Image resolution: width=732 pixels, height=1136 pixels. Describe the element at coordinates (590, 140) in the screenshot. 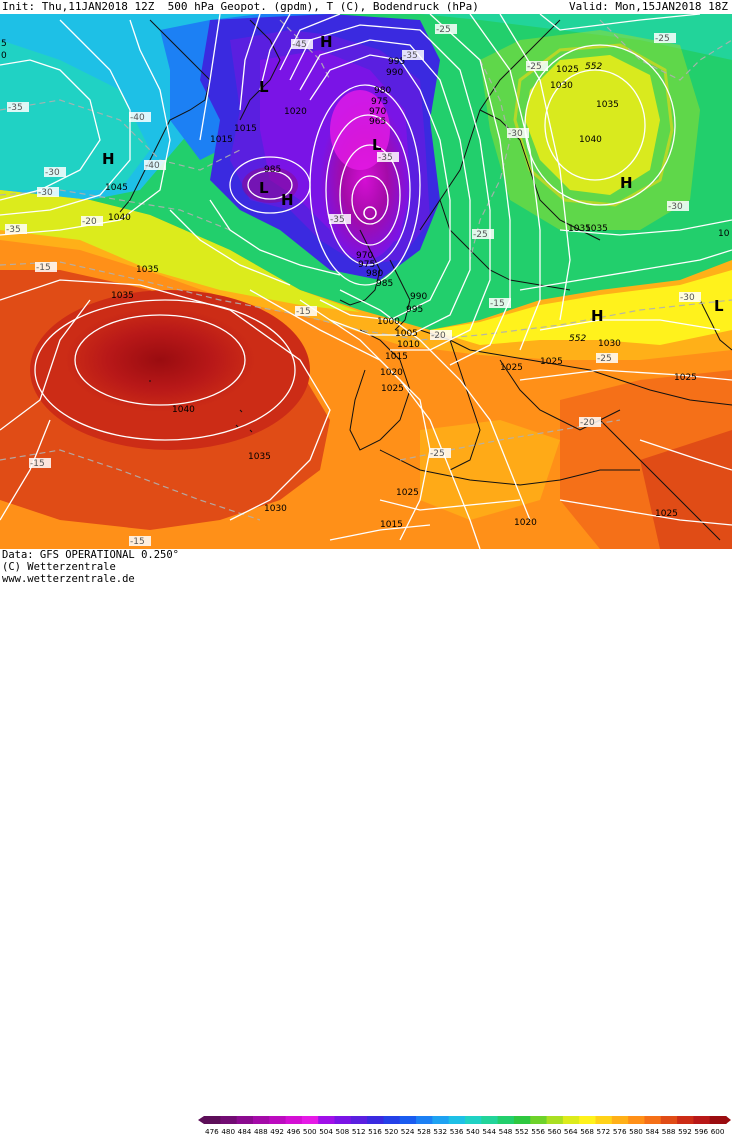

I see `pressure-label: 1040` at that location.